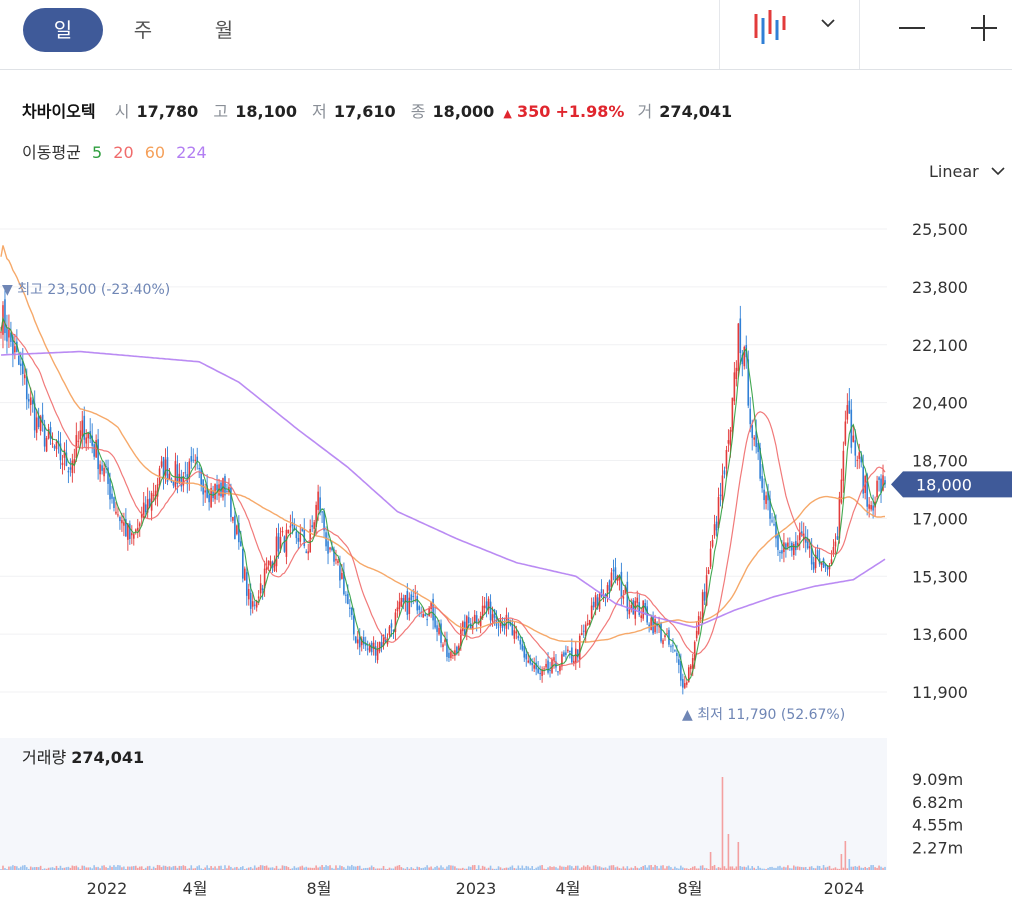  What do you see at coordinates (224, 30) in the screenshot?
I see `tab-month: 월` at bounding box center [224, 30].